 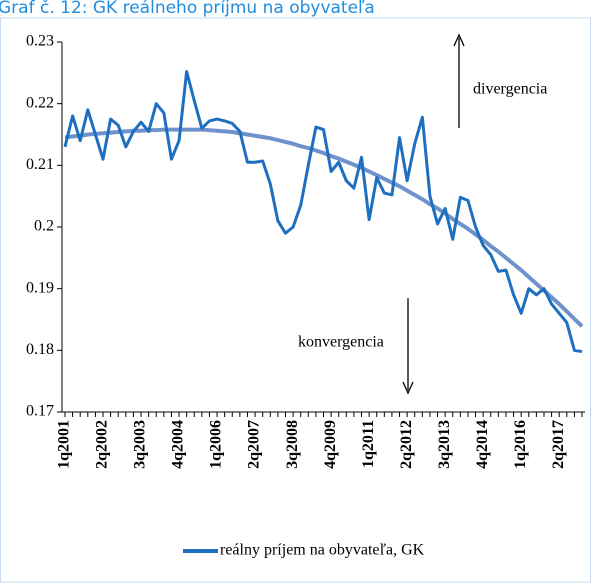 What do you see at coordinates (368, 444) in the screenshot?
I see `x-tick-label: 1q2011` at bounding box center [368, 444].